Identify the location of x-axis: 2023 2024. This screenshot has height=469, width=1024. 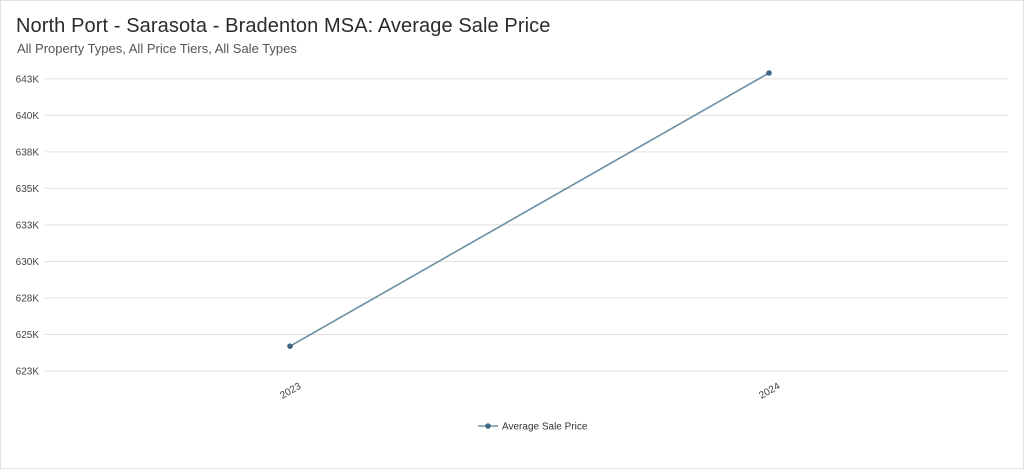
(530, 391).